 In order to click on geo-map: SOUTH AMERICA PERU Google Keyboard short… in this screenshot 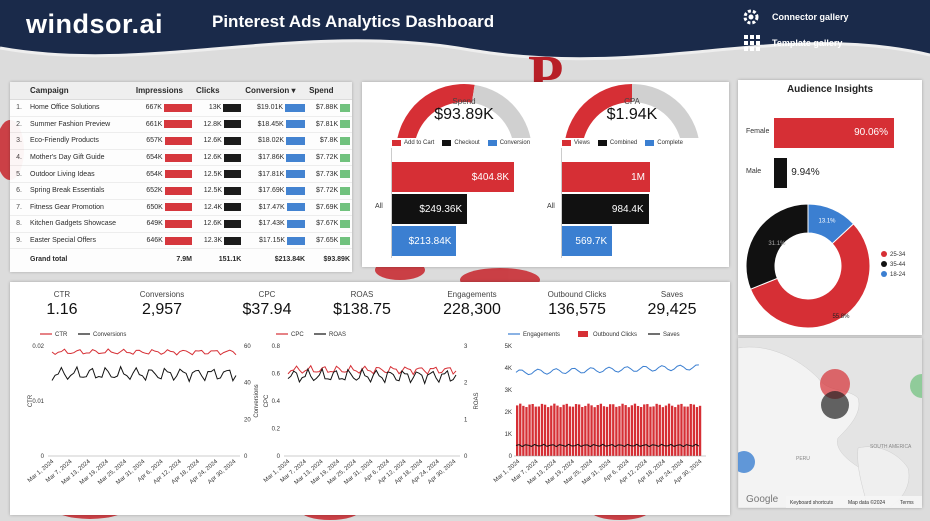, I will do `click(831, 423)`.